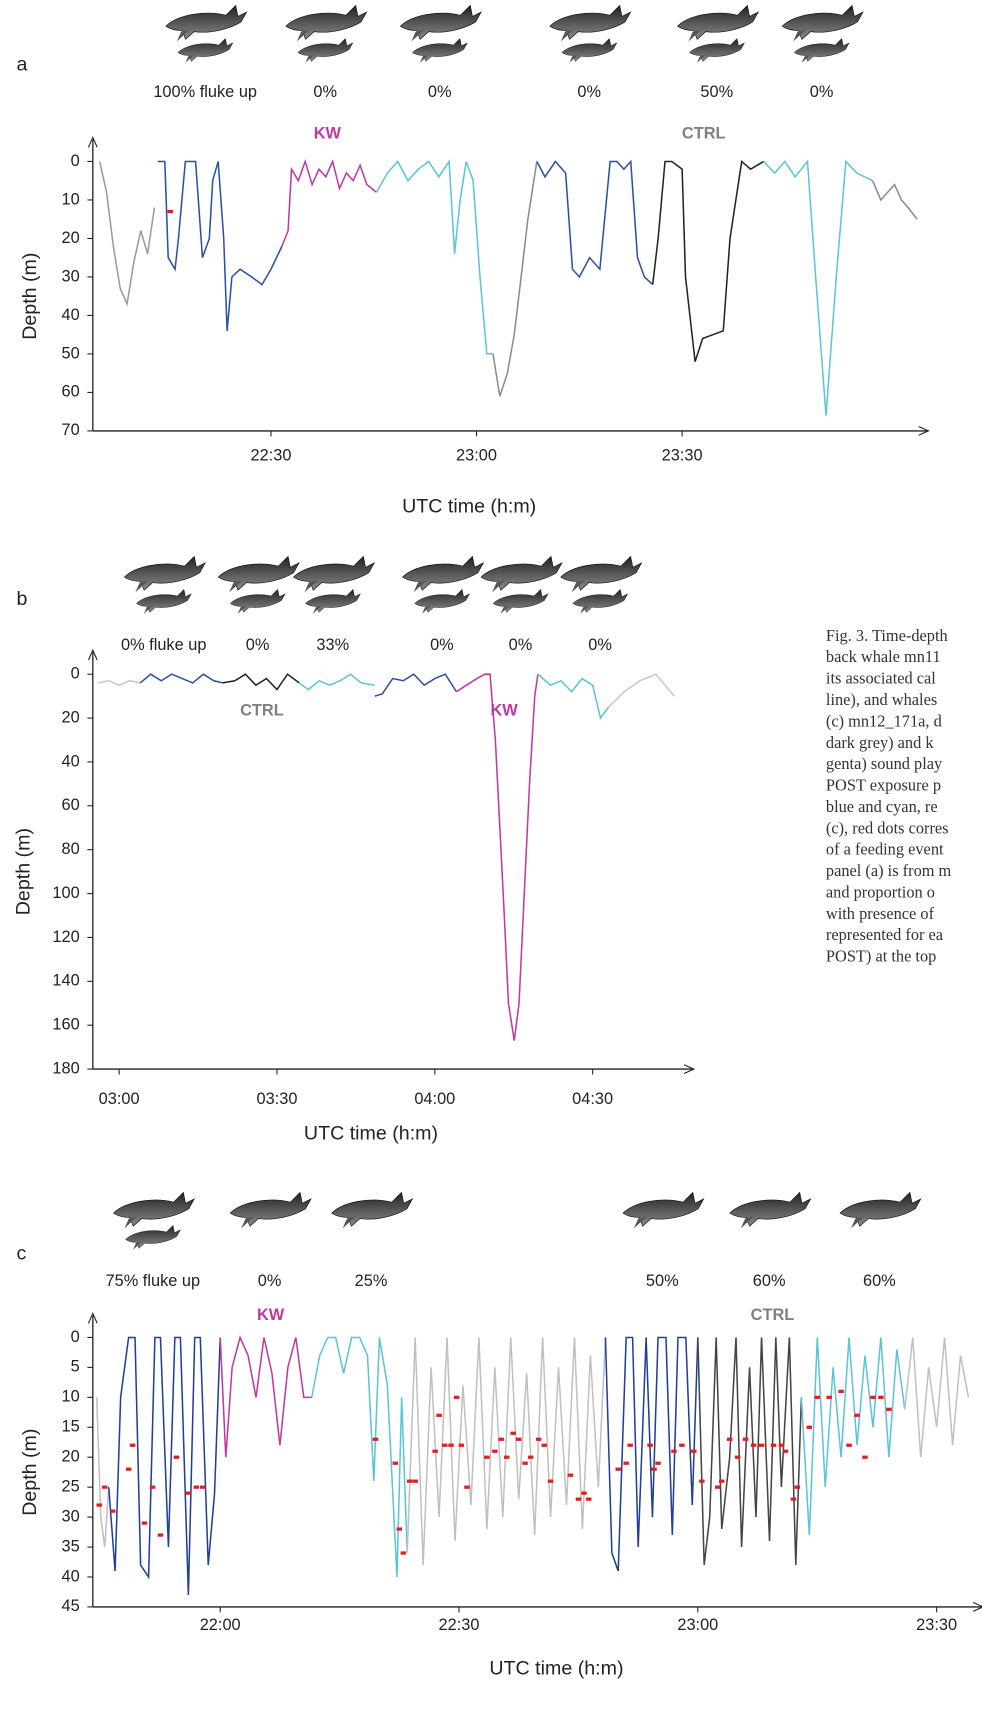 The width and height of the screenshot is (982, 1716). Describe the element at coordinates (276, 1099) in the screenshot. I see `x-tick-label: 03:30` at that location.